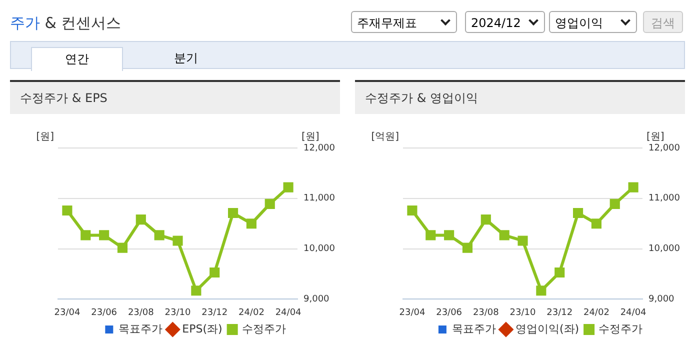  Describe the element at coordinates (547, 329) in the screenshot. I see `legend-label: 영업이익(좌)` at that location.